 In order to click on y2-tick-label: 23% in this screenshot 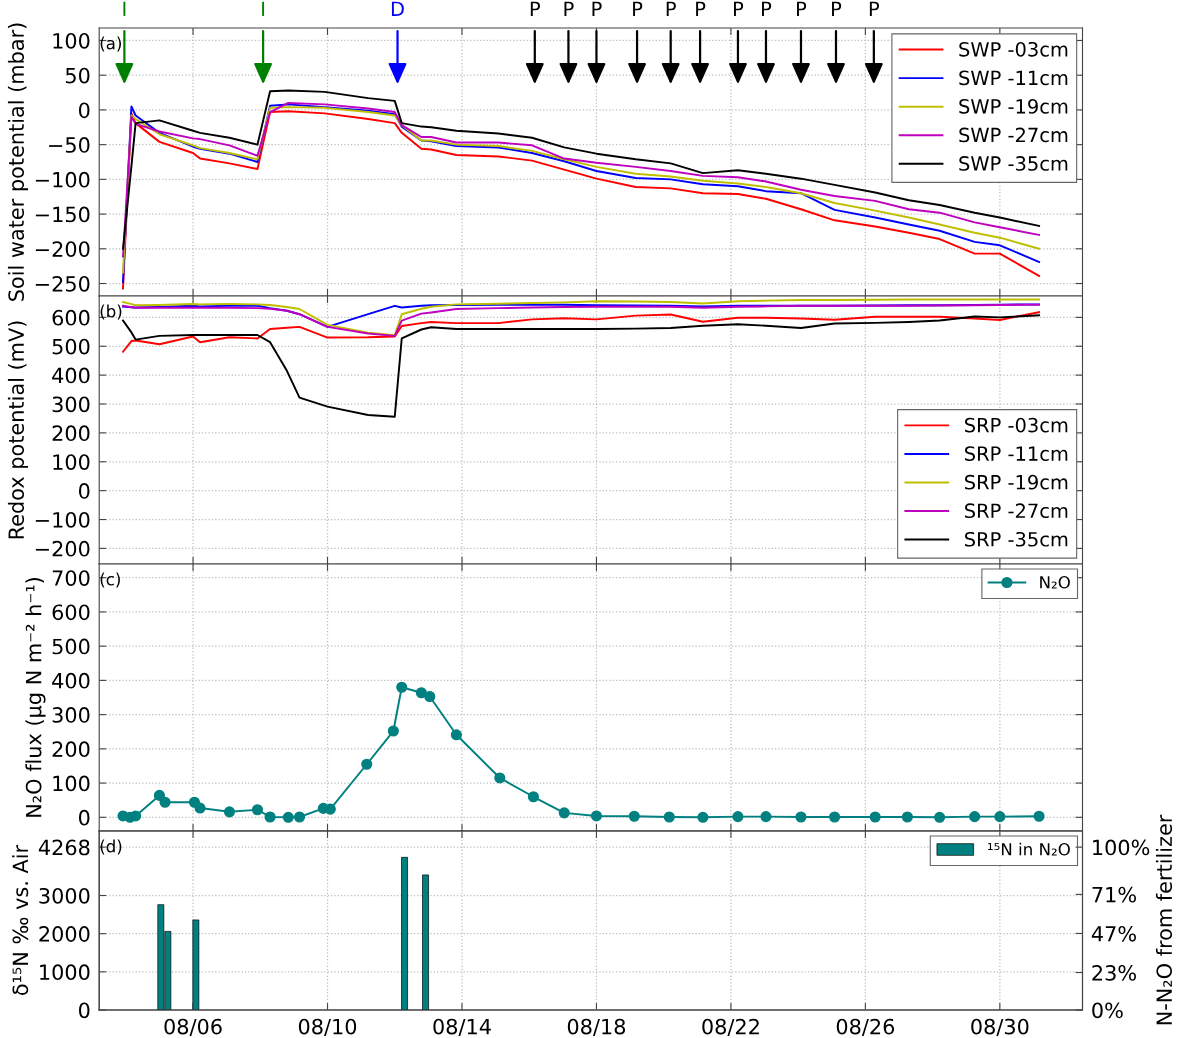, I will do `click(1114, 972)`.